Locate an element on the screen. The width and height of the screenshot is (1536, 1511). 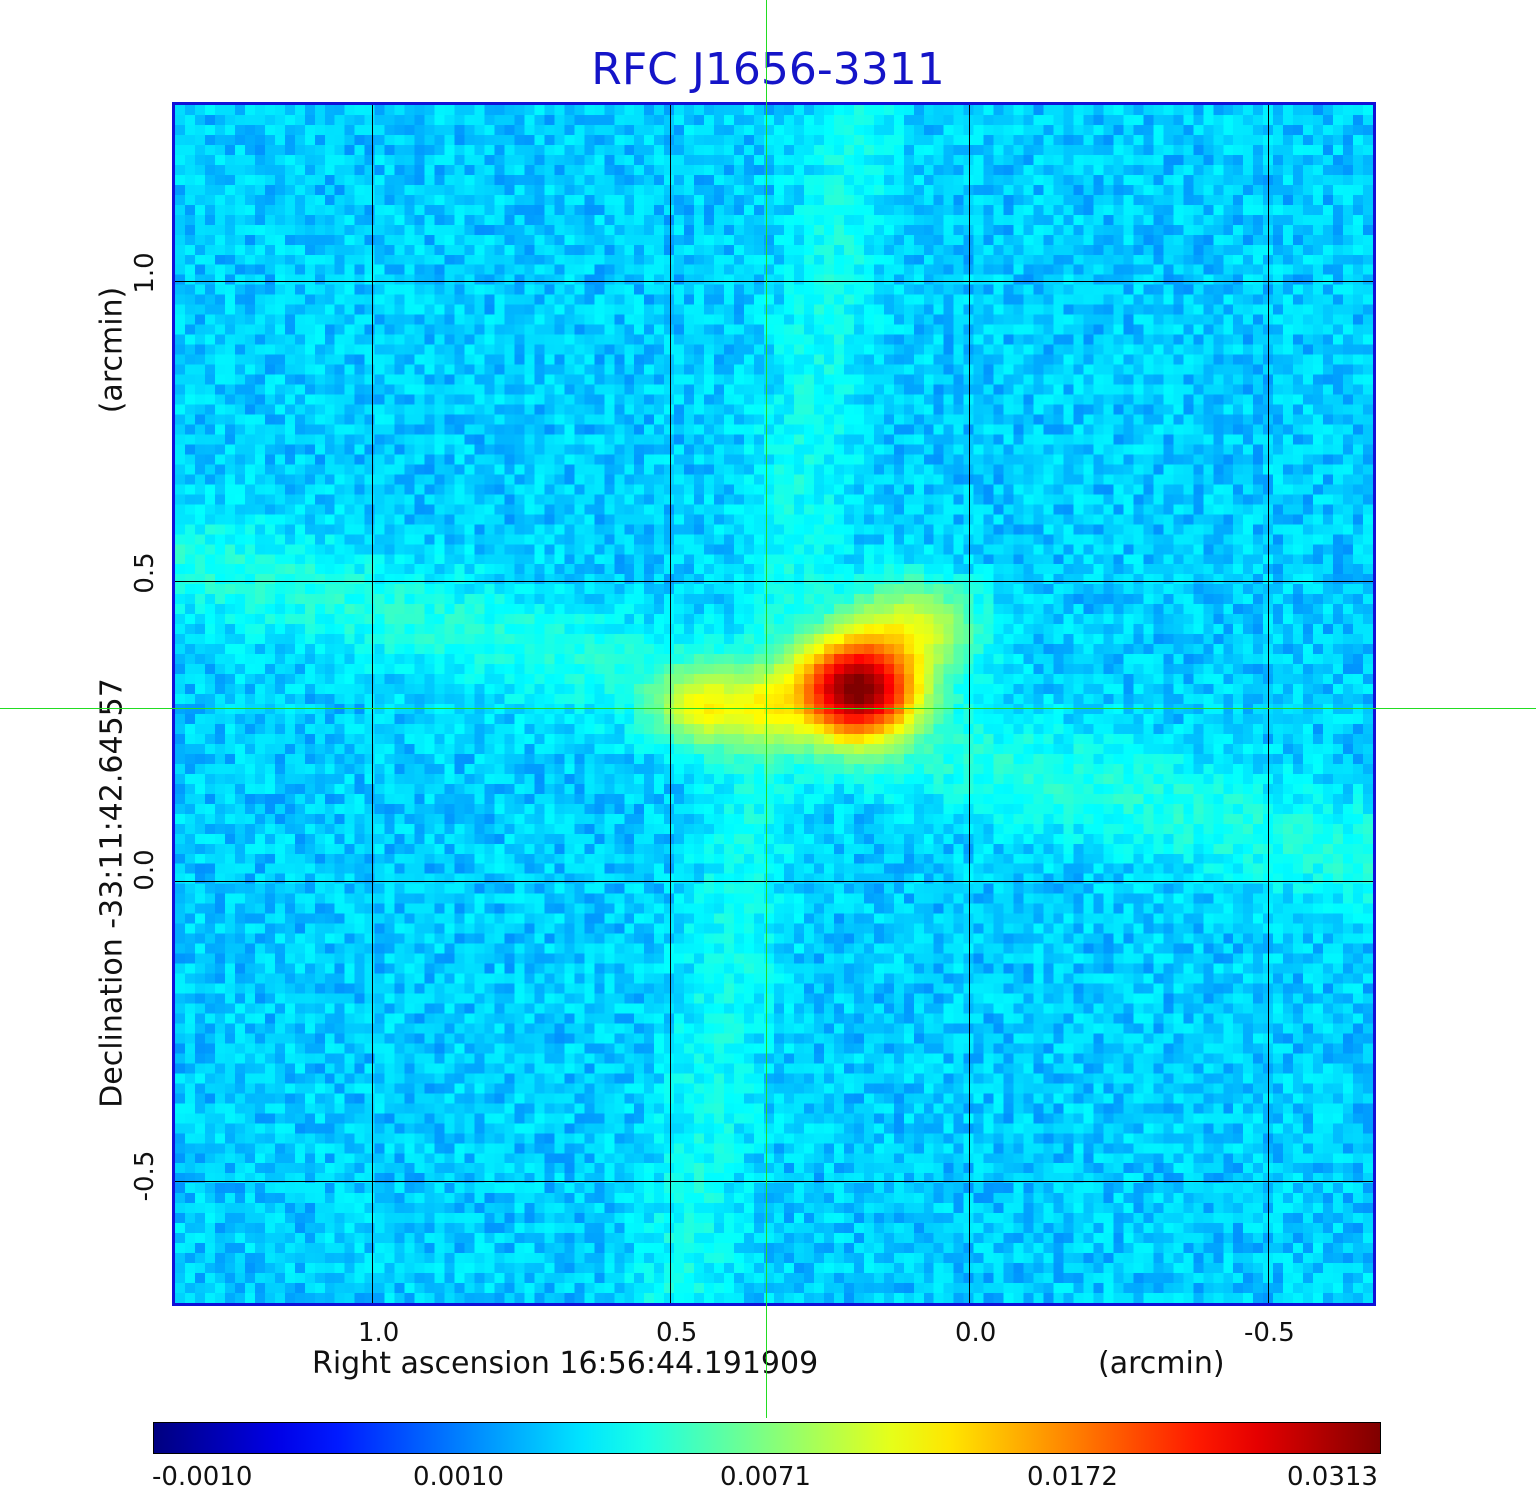
x-axis-label: Right ascension 16:56:44.191909 is located at coordinates (565, 1363).